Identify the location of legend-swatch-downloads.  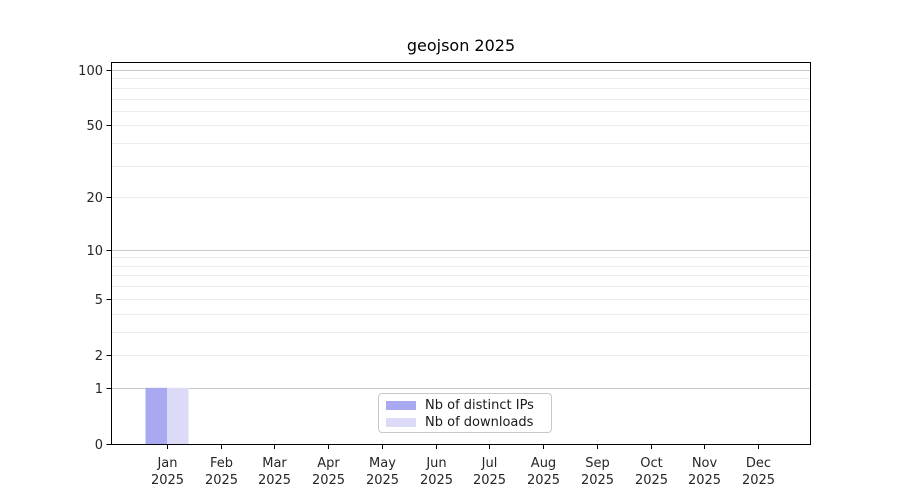
(401, 422).